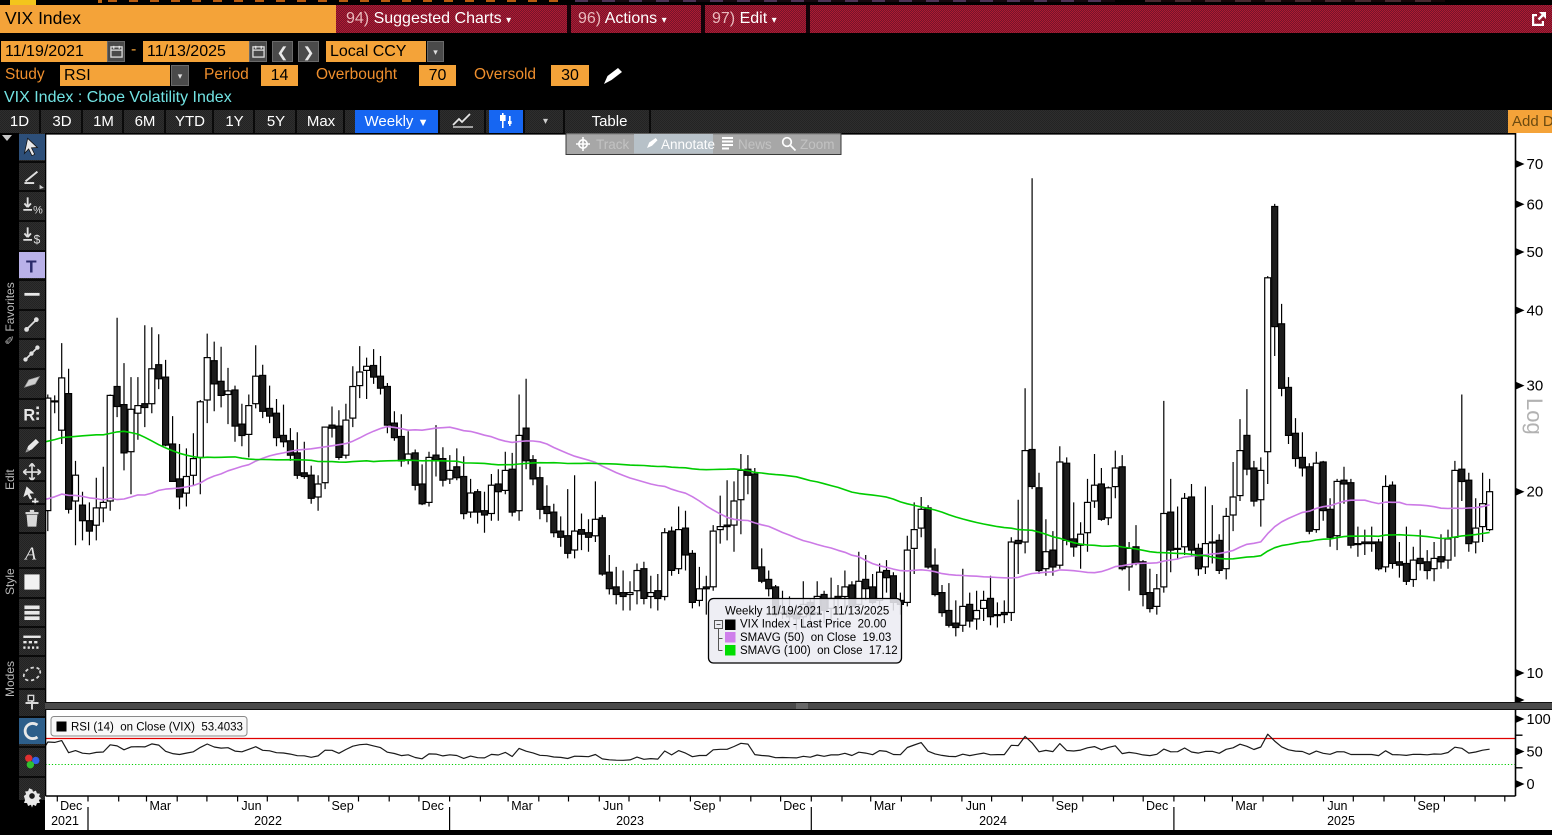 This screenshot has width=1552, height=835. What do you see at coordinates (1341, 821) in the screenshot?
I see `svg-text: 2025` at bounding box center [1341, 821].